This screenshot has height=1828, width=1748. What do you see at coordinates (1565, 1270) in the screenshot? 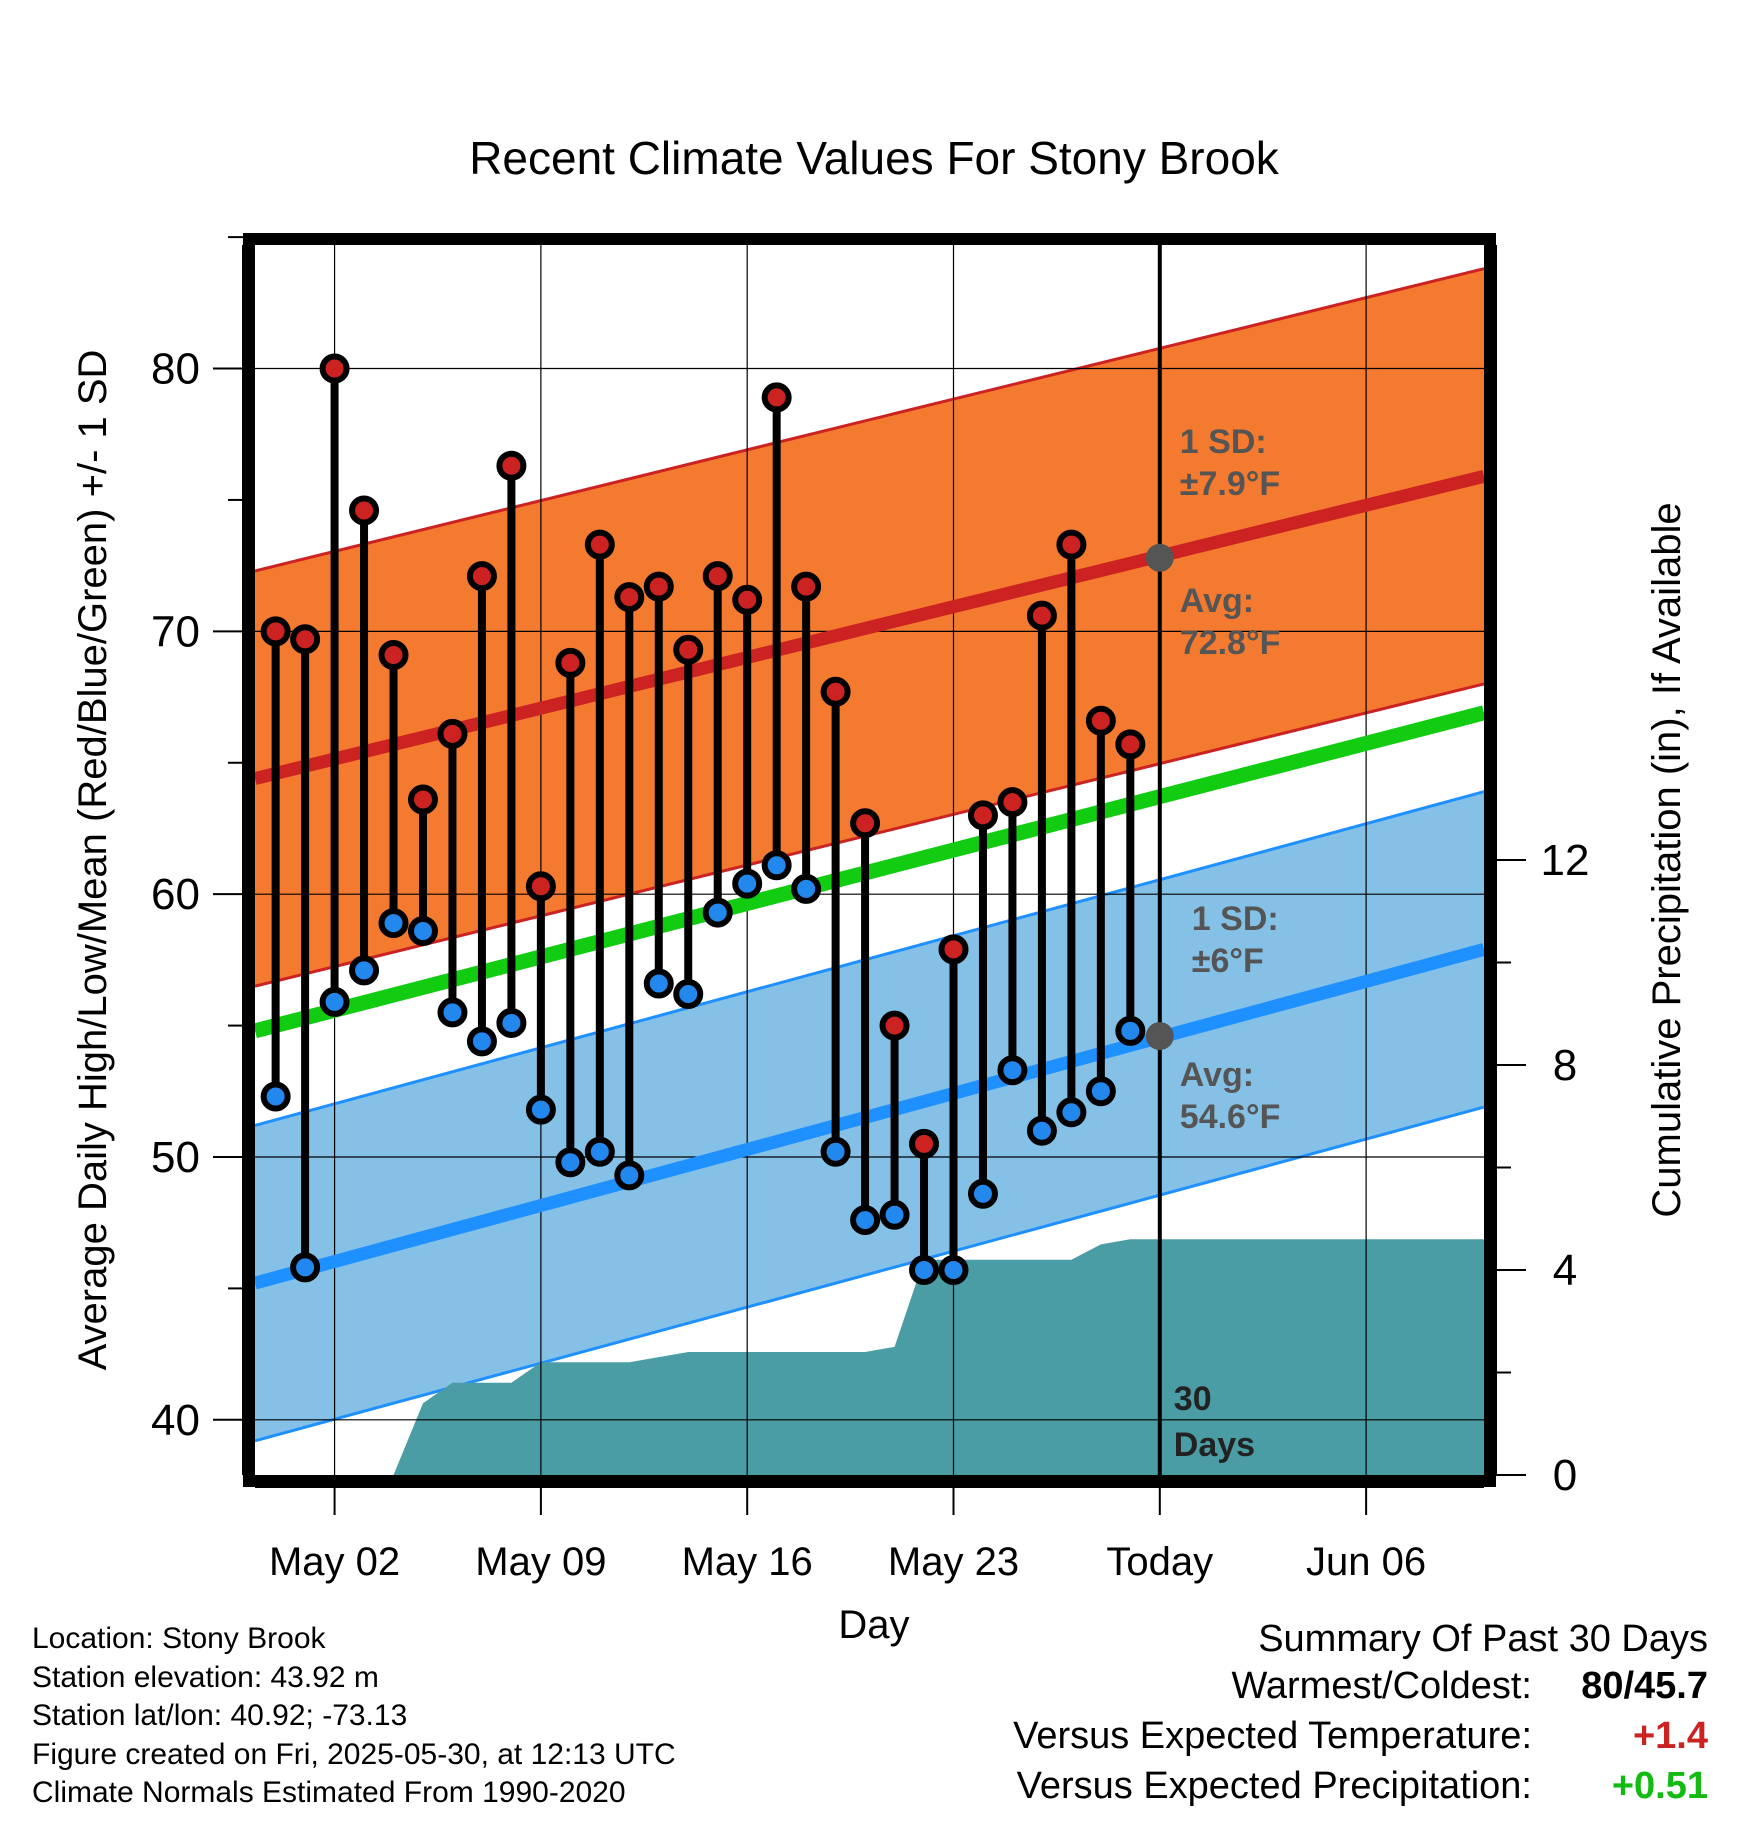
I see `y2-tick-label: 4` at bounding box center [1565, 1270].